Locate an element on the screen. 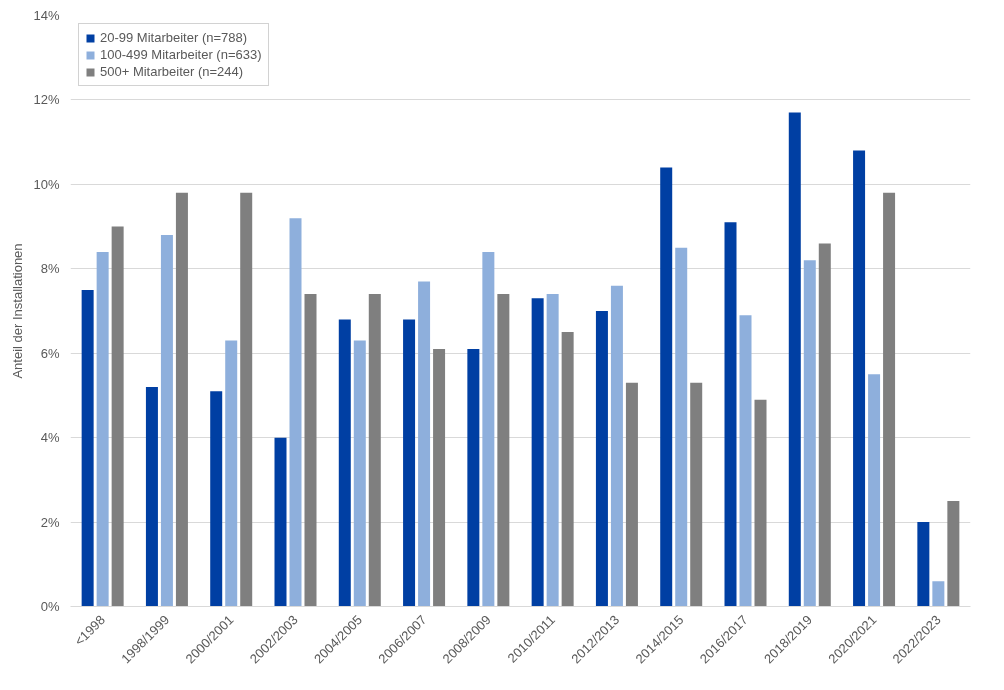  y-axis-title: Anteil der Installationen is located at coordinates (18, 311).